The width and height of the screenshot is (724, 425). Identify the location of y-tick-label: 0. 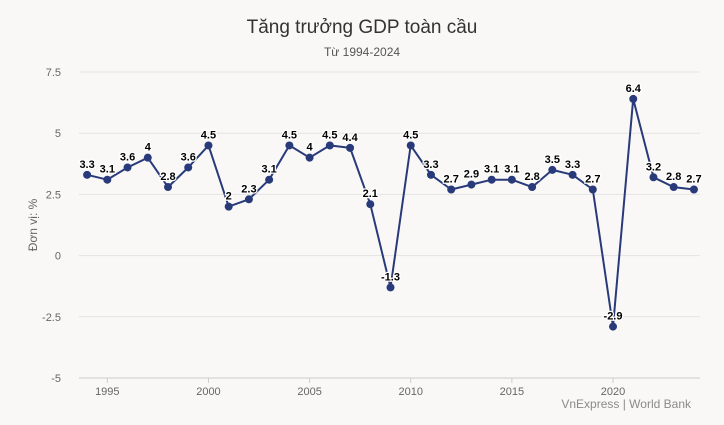
(58, 257).